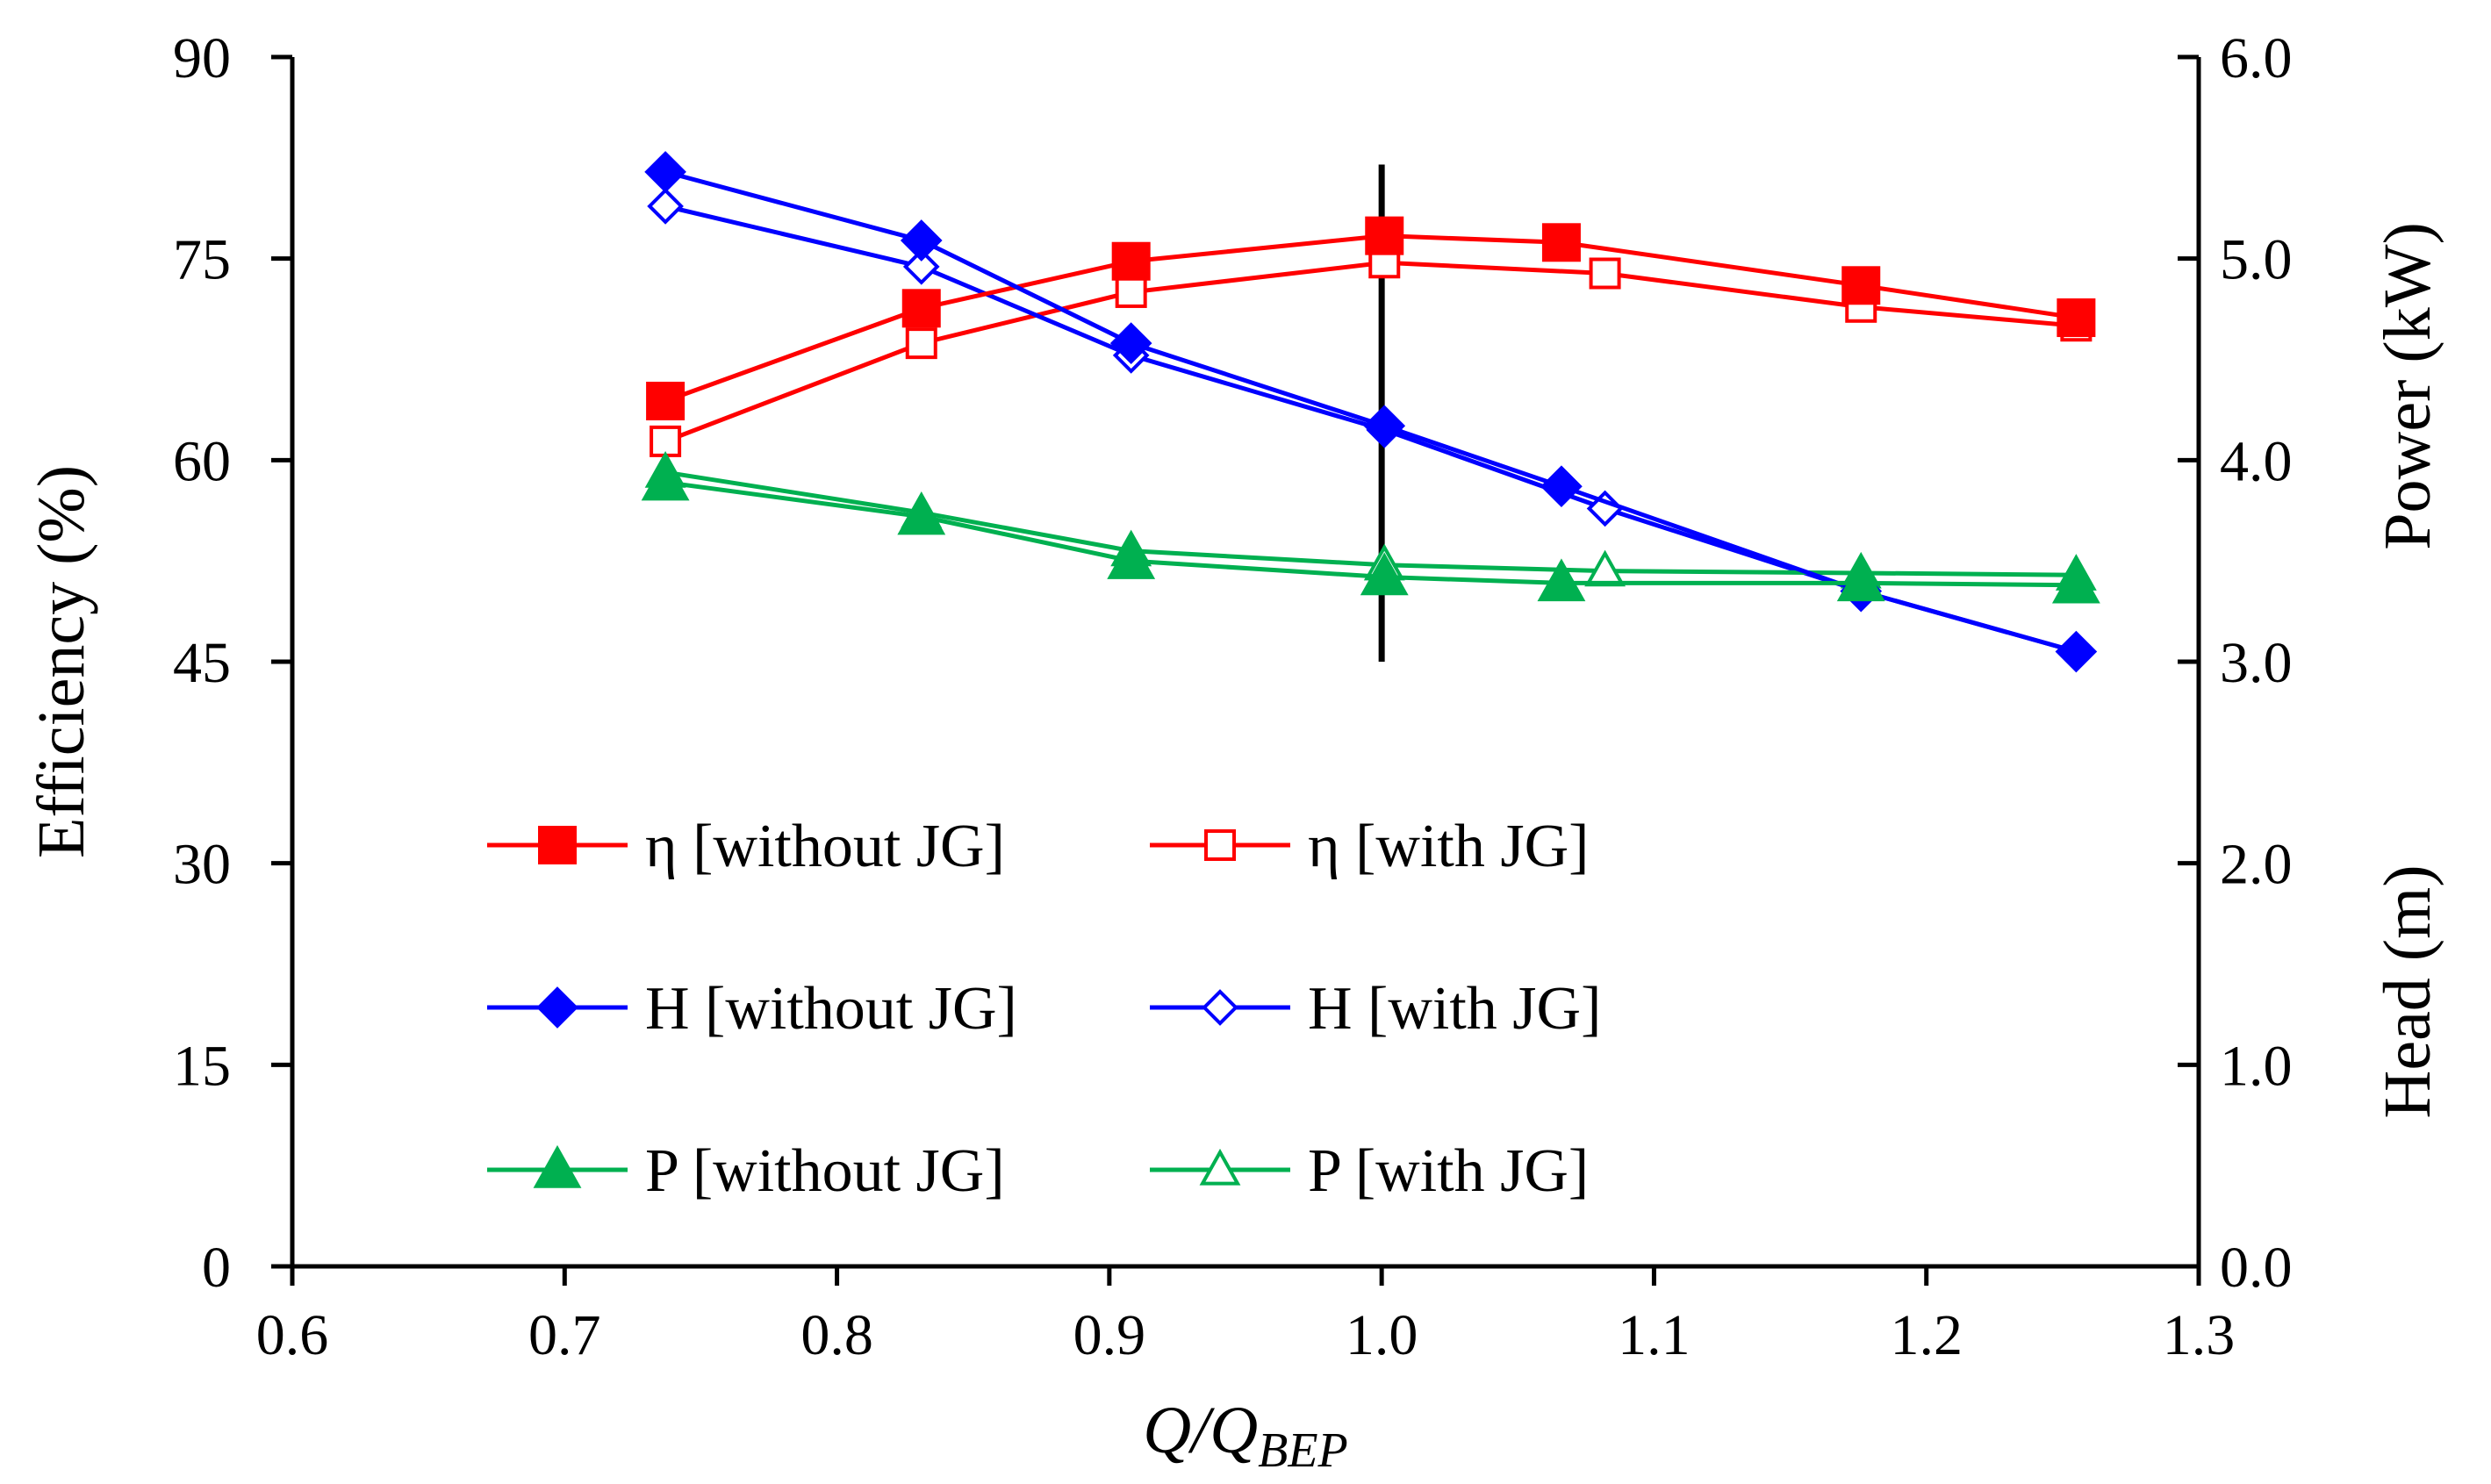 The height and width of the screenshot is (1484, 2491). Describe the element at coordinates (1109, 1335) in the screenshot. I see `x-tick-label: 0.9` at that location.